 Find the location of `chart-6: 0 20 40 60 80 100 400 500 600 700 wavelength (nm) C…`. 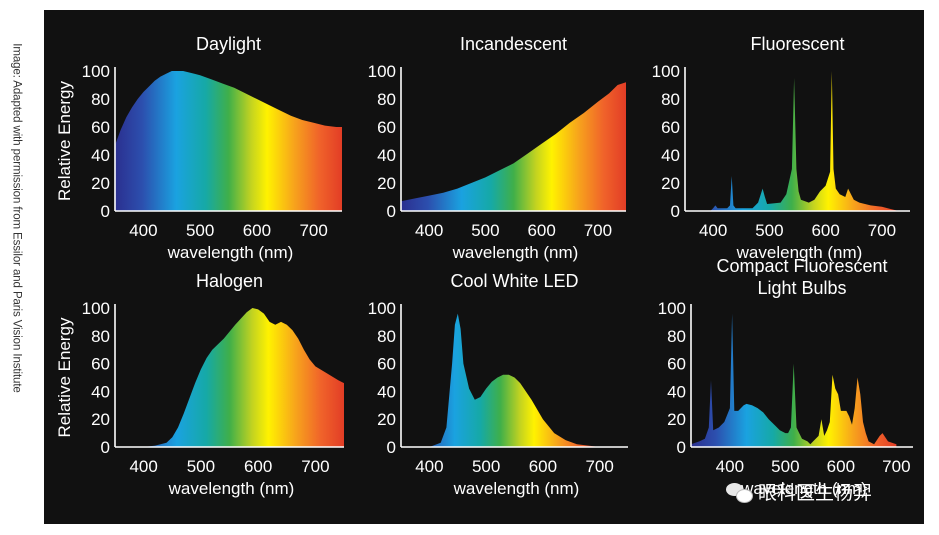

chart-6: 0 20 40 60 80 100 400 500 600 700 wavelength (nm) C… is located at coordinates (785, 377).